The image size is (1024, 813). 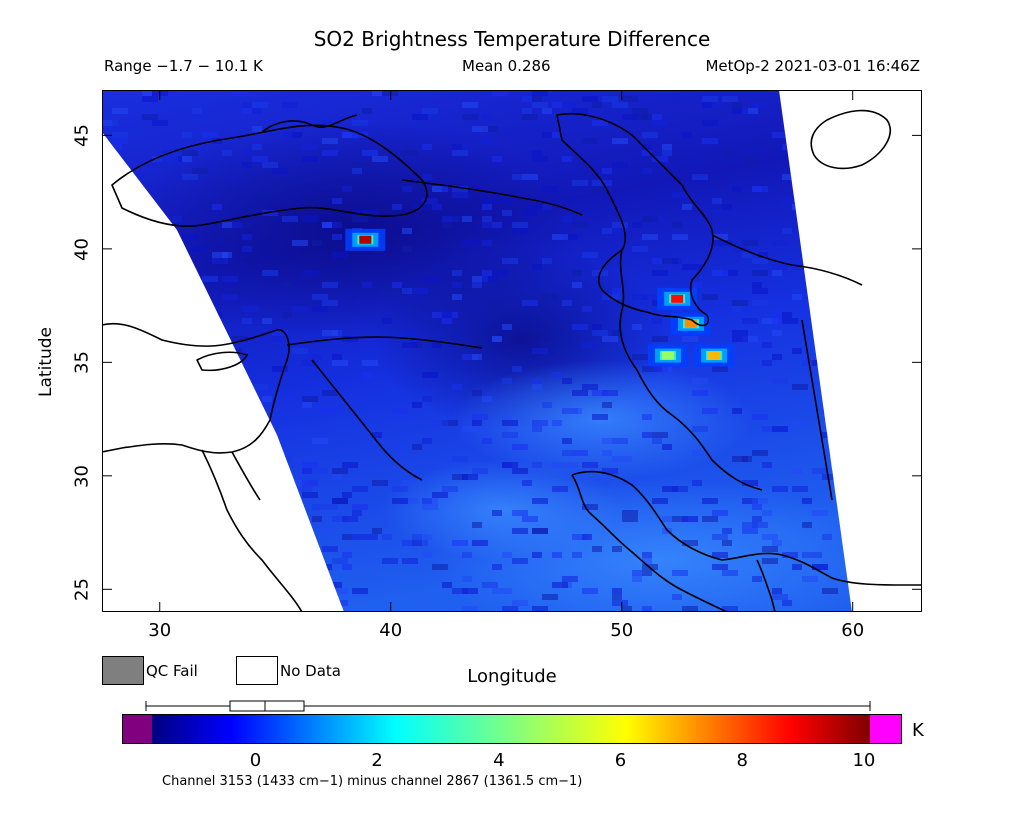 What do you see at coordinates (512, 39) in the screenshot?
I see `chart-title: SO2 Brightness Temperature Difference` at bounding box center [512, 39].